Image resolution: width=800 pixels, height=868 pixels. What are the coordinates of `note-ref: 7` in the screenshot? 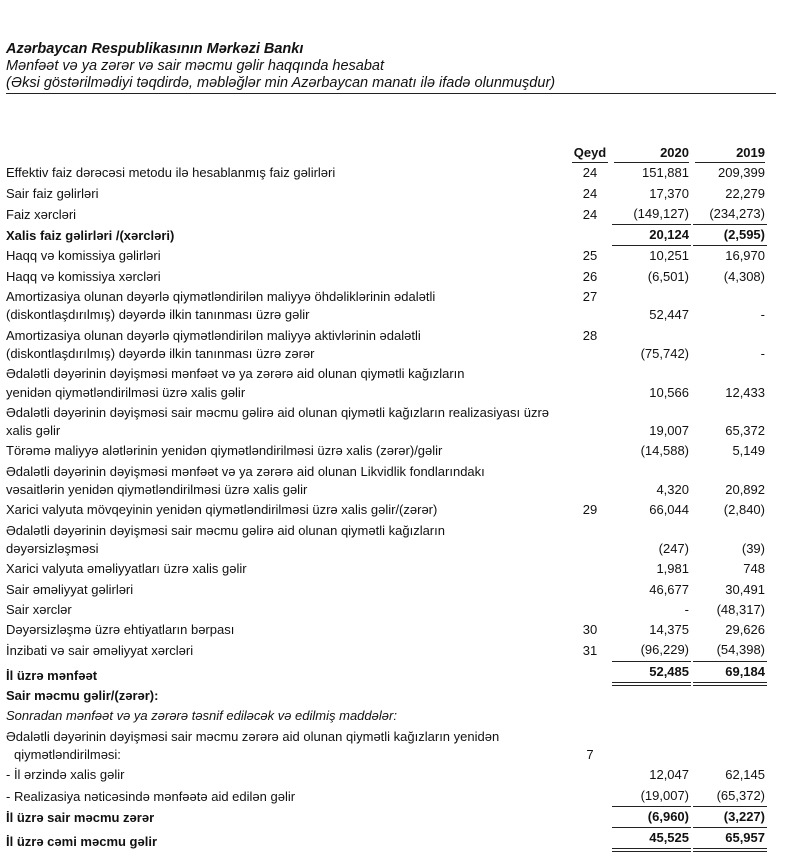 It's located at (590, 754).